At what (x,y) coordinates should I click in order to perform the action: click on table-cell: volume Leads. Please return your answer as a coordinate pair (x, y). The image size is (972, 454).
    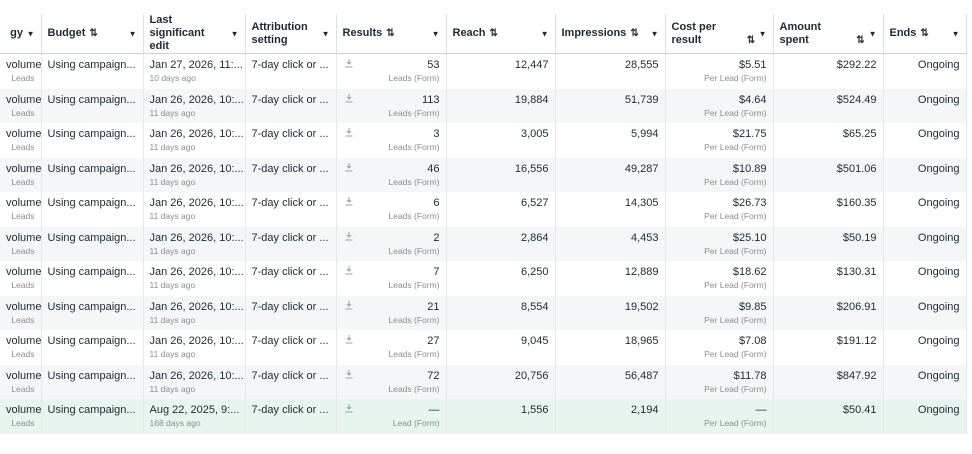
    Looking at the image, I should click on (21, 174).